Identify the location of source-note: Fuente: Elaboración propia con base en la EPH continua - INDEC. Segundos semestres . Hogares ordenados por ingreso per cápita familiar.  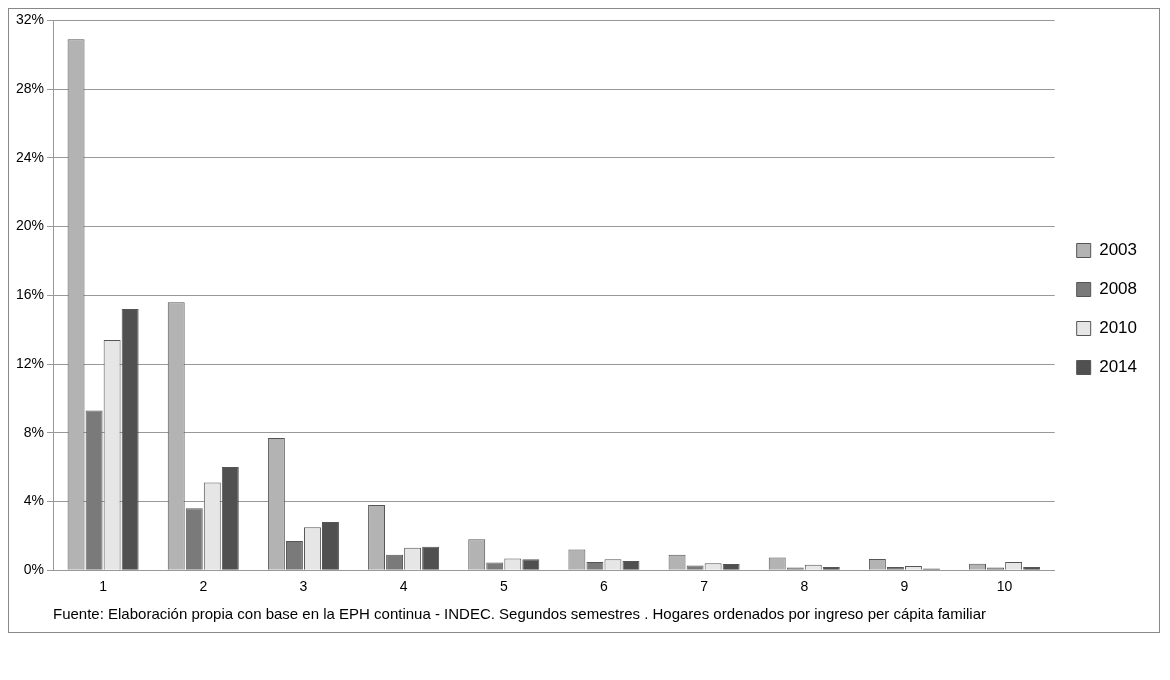
(519, 614).